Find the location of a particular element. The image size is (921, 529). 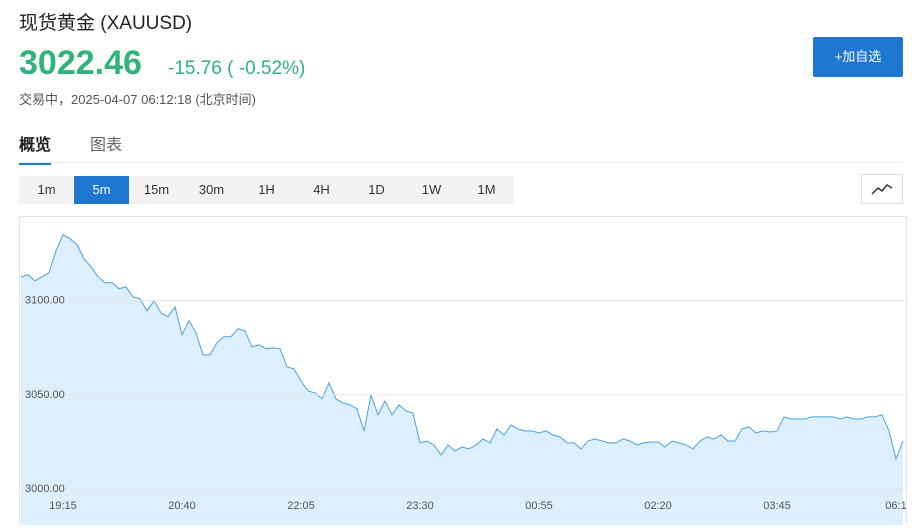

x-tick-label: 19:15 is located at coordinates (63, 506).